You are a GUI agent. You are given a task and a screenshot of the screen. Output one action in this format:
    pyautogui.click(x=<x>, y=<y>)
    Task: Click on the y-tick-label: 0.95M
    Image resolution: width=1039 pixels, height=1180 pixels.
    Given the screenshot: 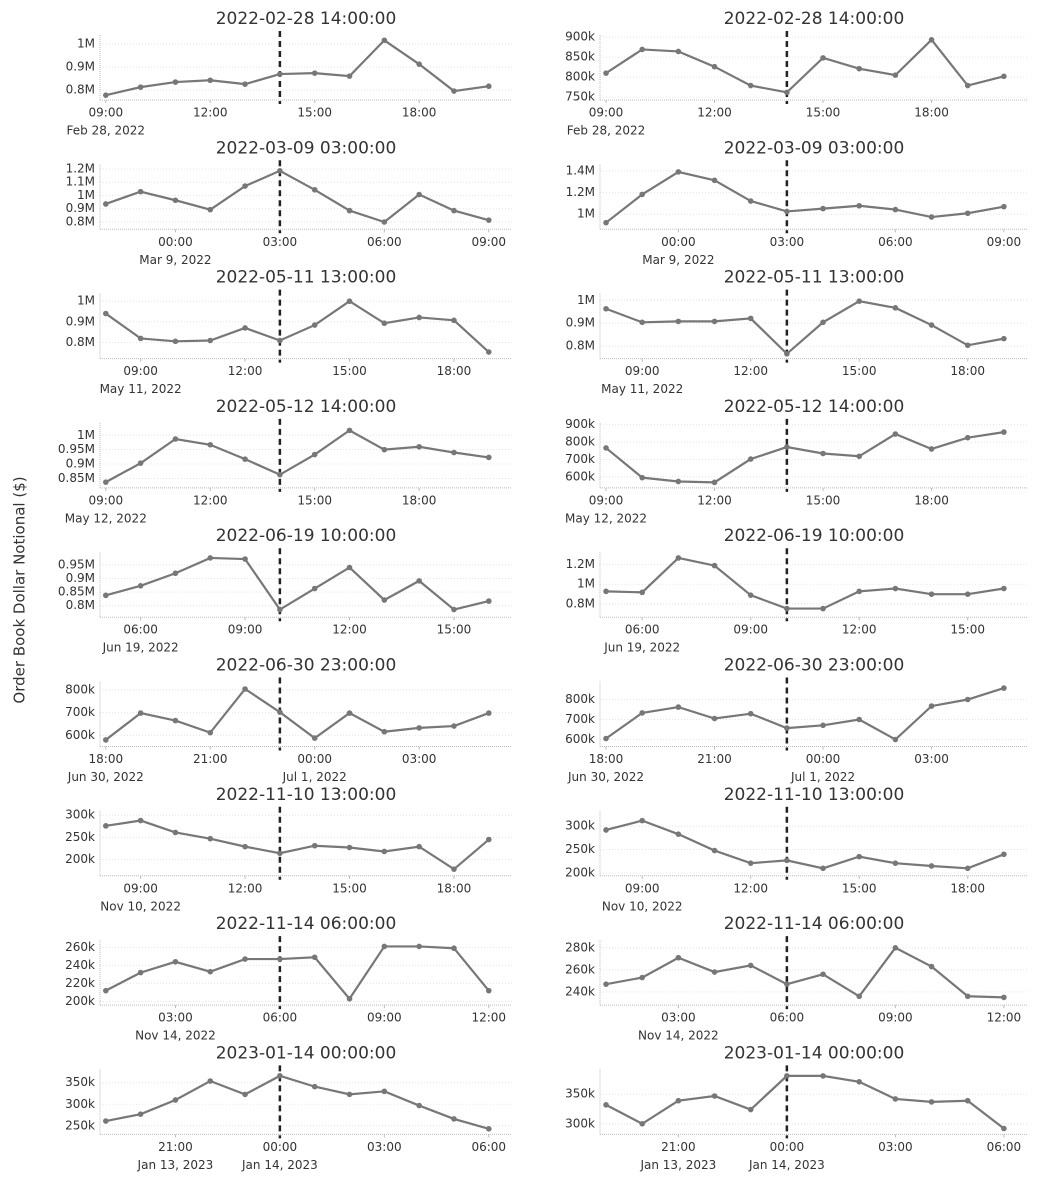 What is the action you would take?
    pyautogui.click(x=76, y=564)
    